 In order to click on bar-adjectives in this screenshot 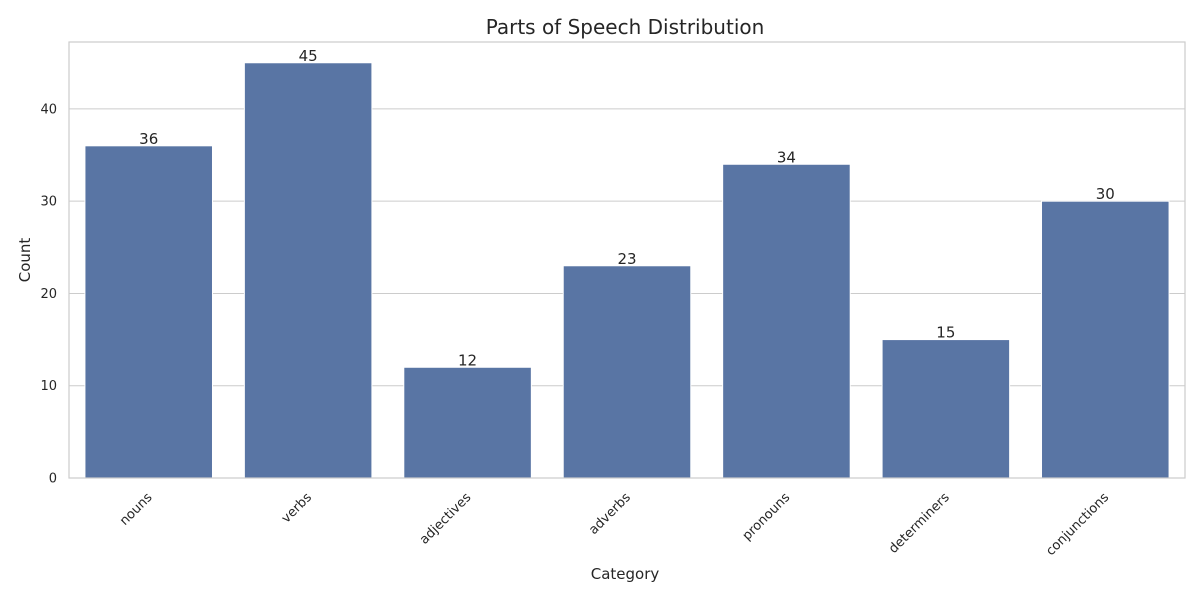, I will do `click(467, 422)`.